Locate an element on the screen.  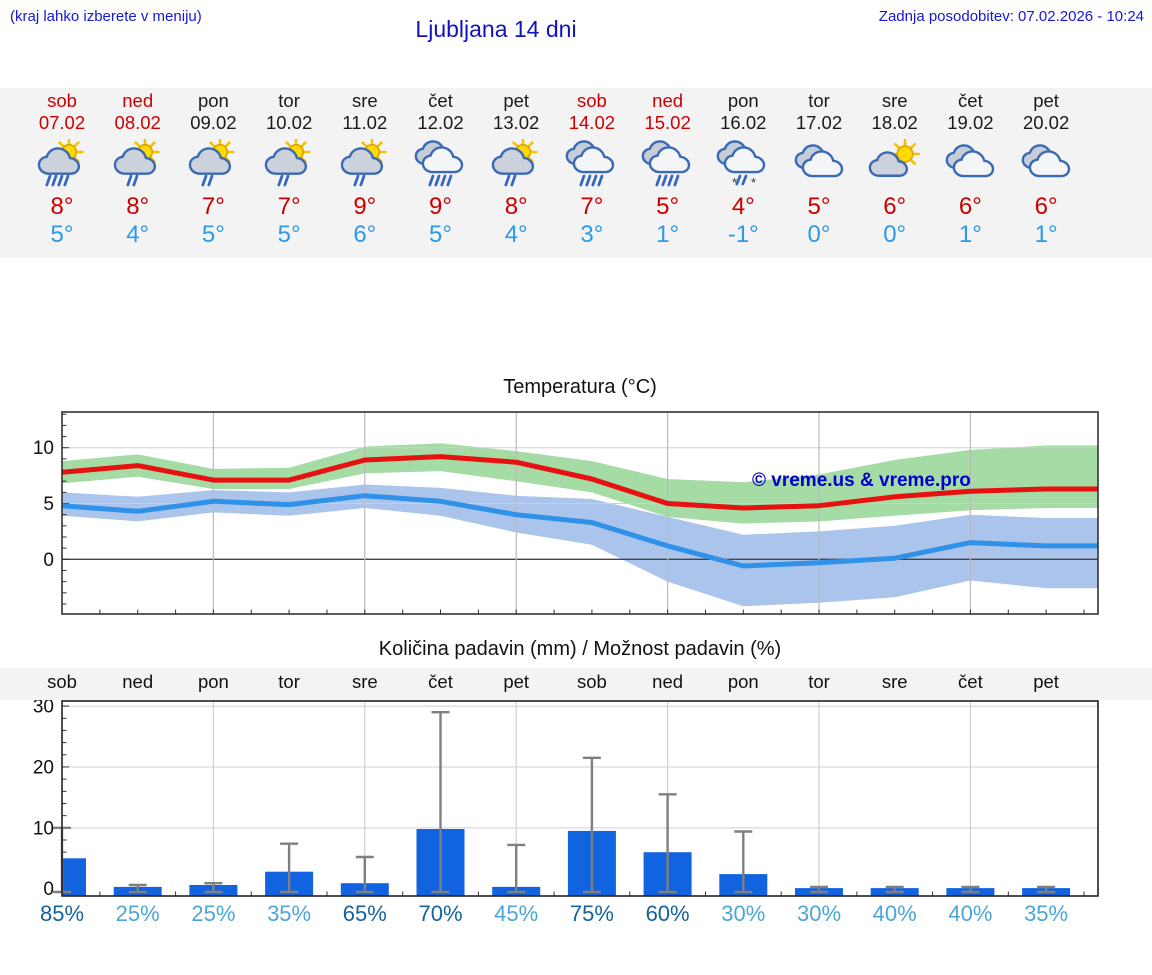
day-max-temperature: 8° is located at coordinates (516, 206).